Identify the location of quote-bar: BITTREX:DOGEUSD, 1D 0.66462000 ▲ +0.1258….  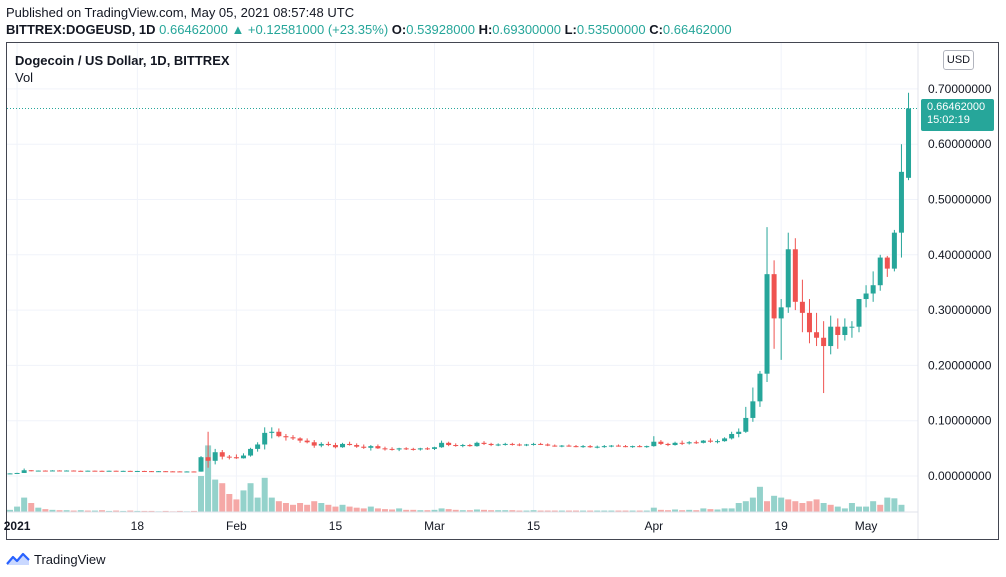
(369, 29).